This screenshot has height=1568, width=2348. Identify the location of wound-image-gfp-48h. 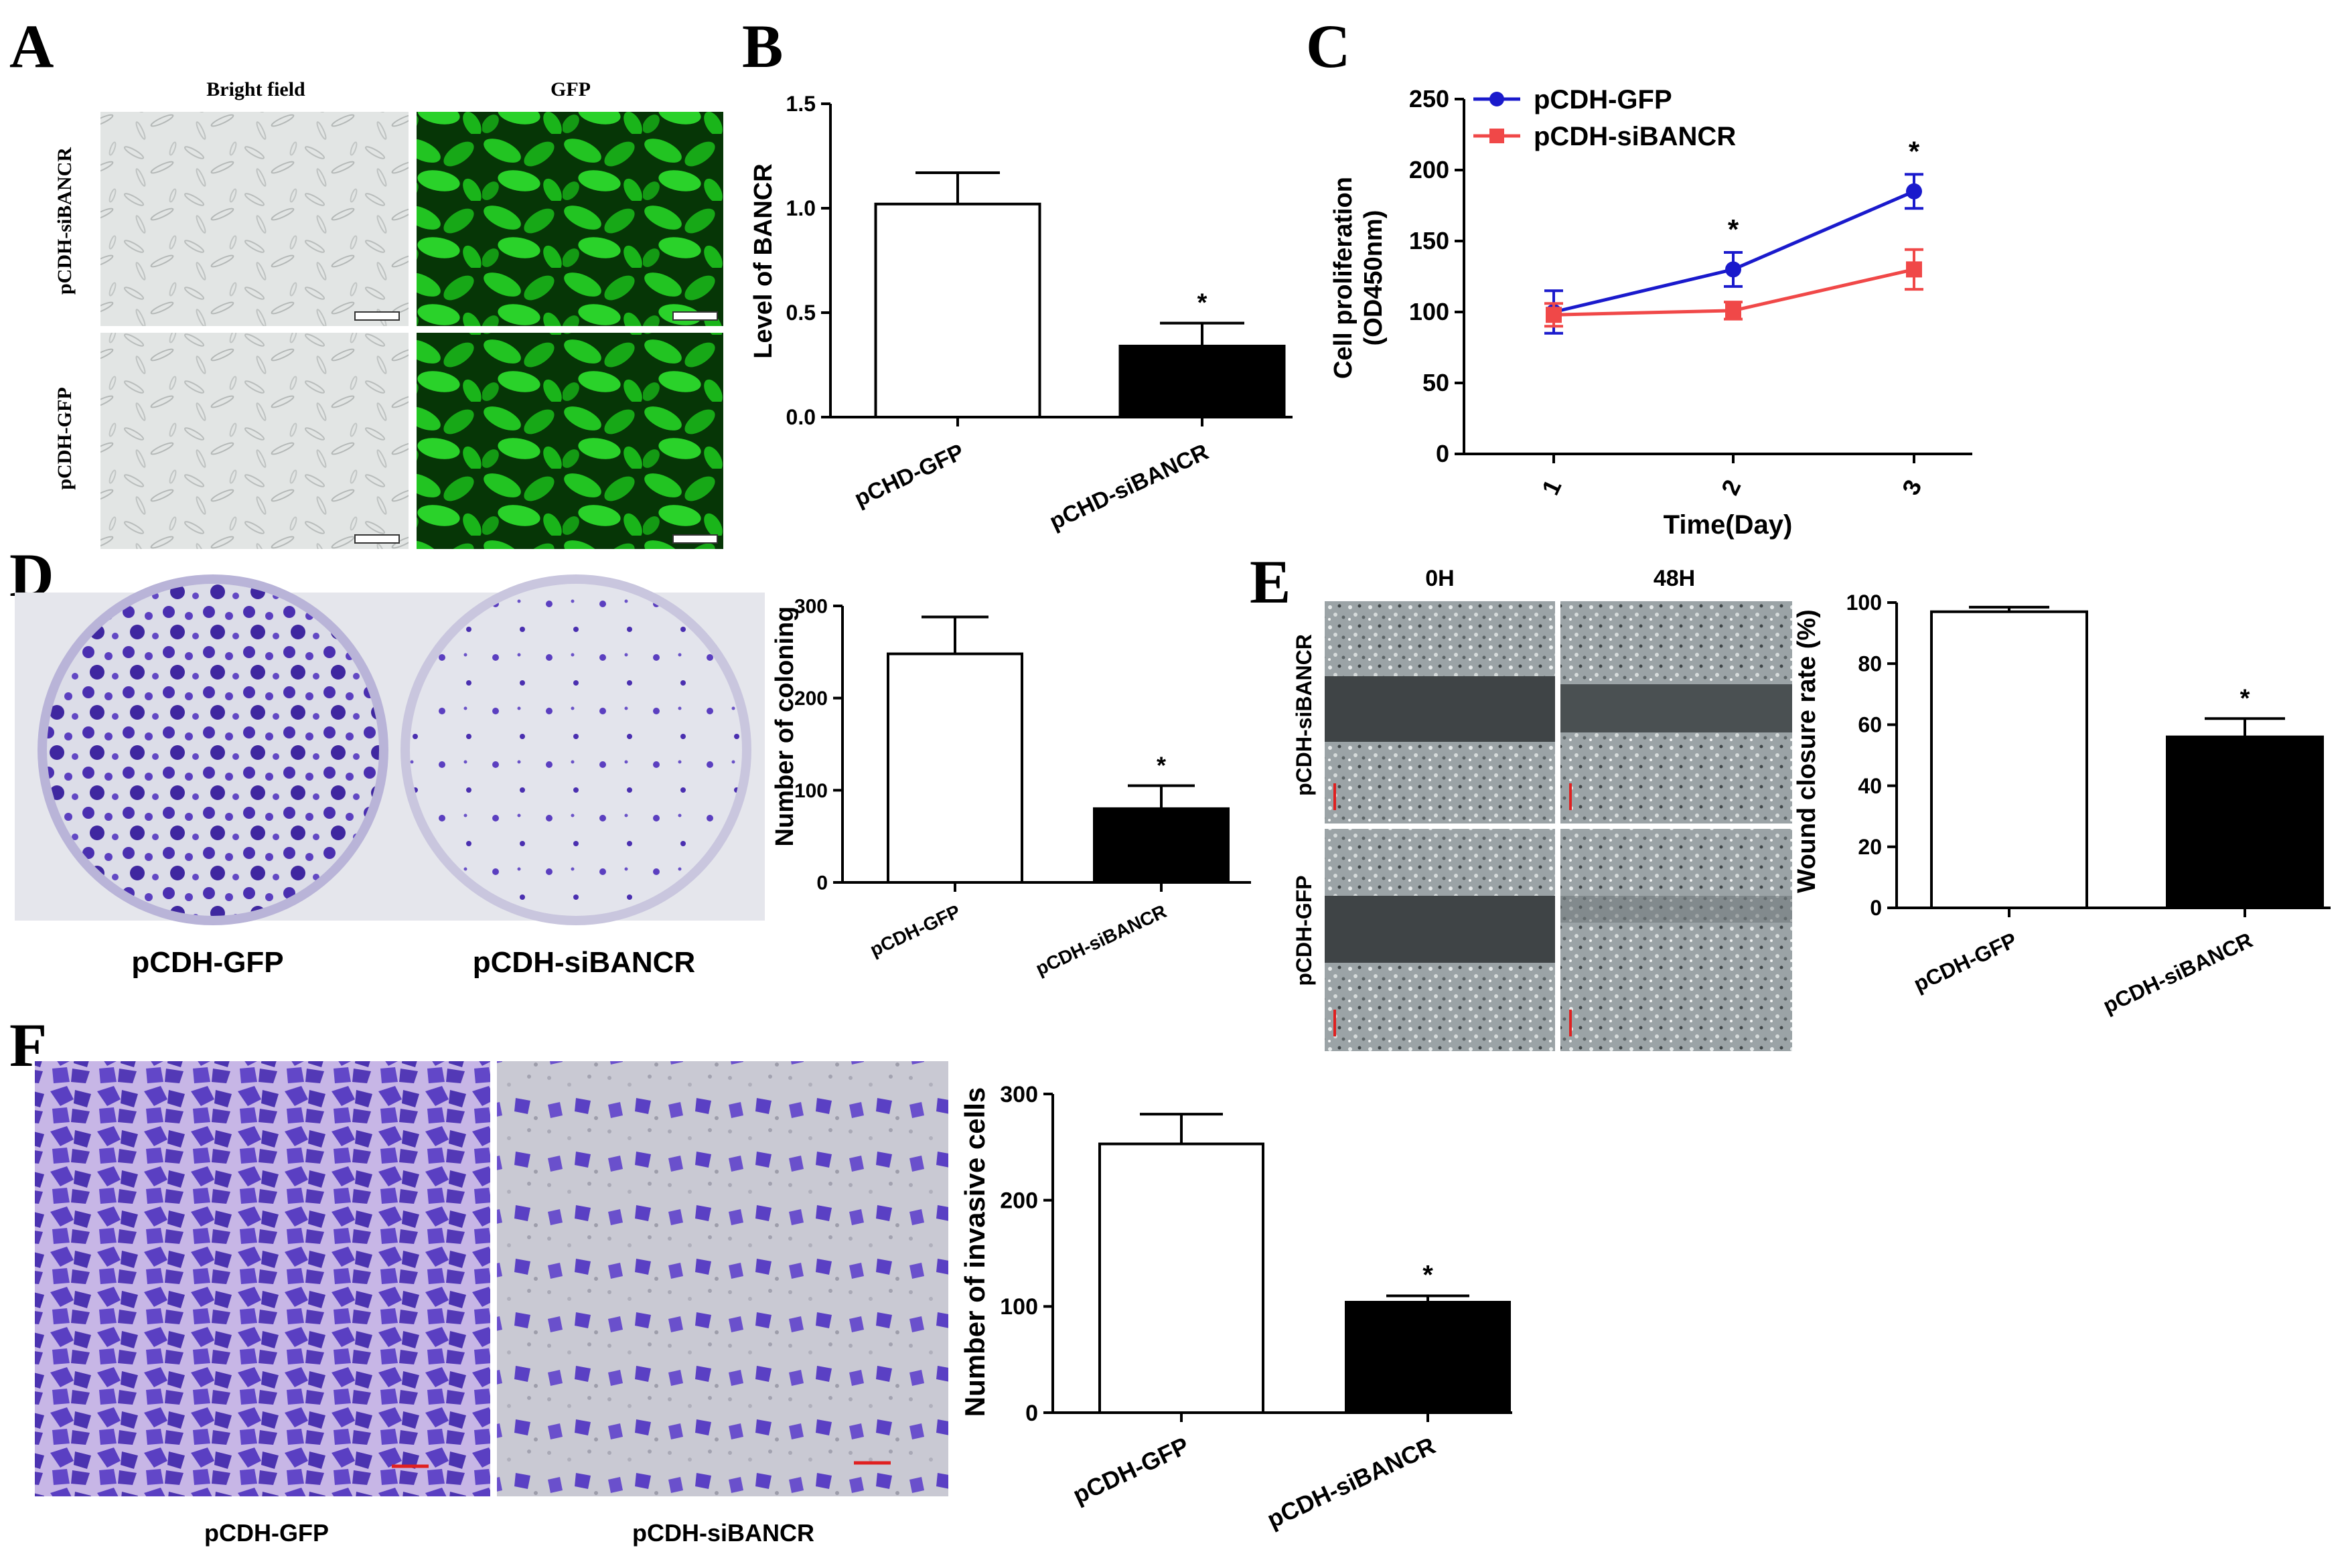
(1676, 940).